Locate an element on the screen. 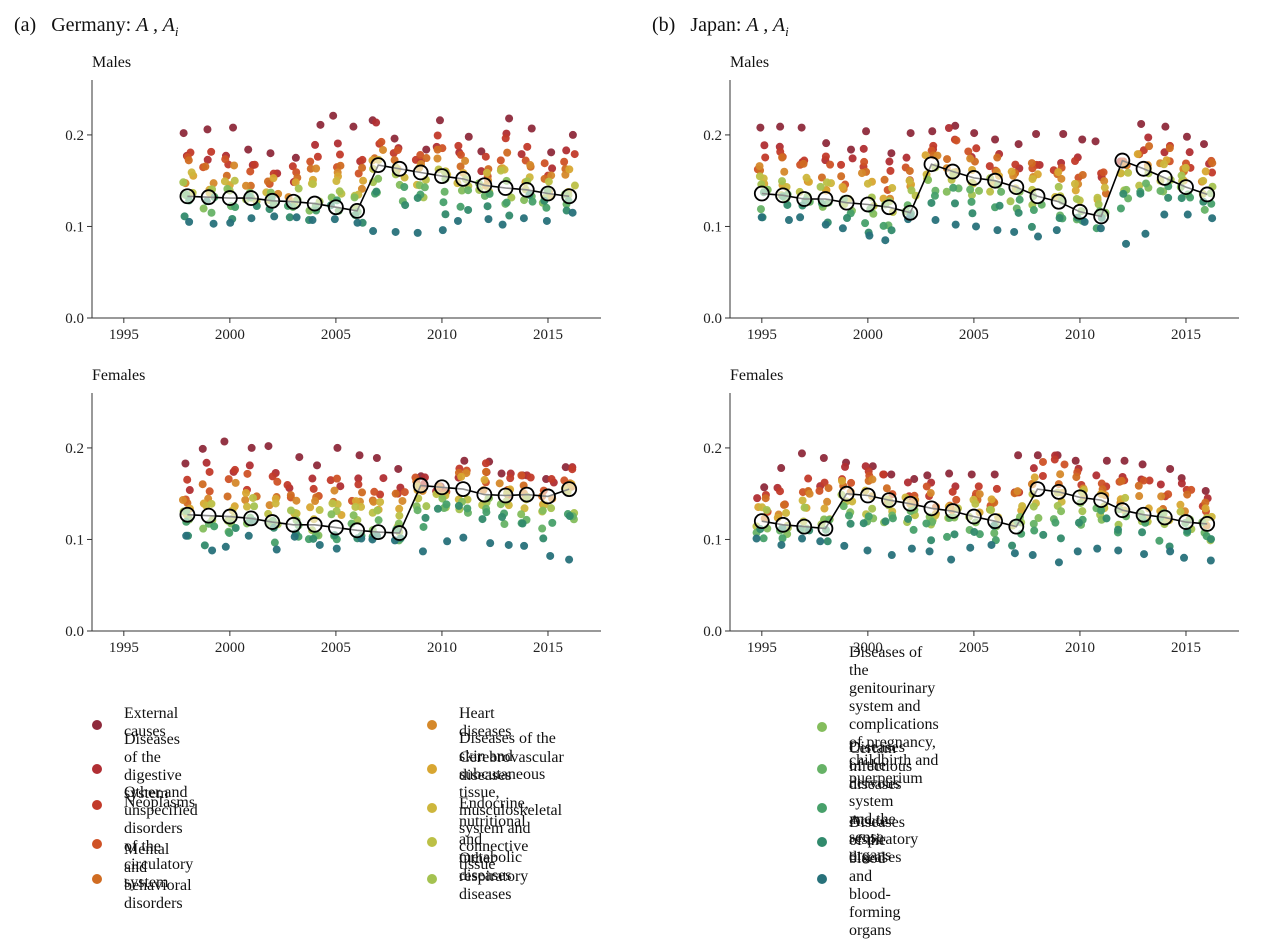 The image size is (1262, 940). subplot-title-japan-females: Females is located at coordinates (757, 375).